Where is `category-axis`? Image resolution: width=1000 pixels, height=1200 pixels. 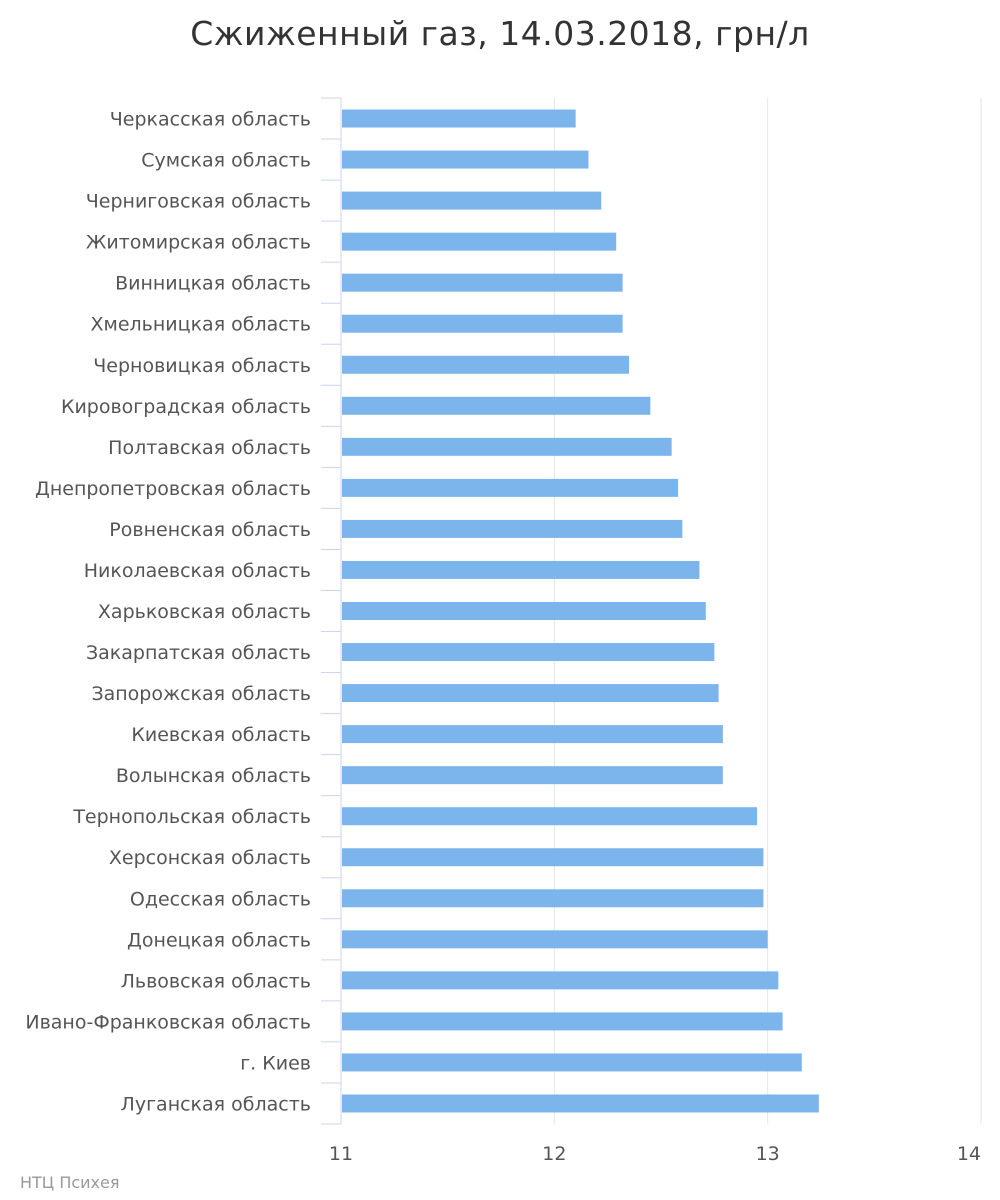
category-axis is located at coordinates (331, 611).